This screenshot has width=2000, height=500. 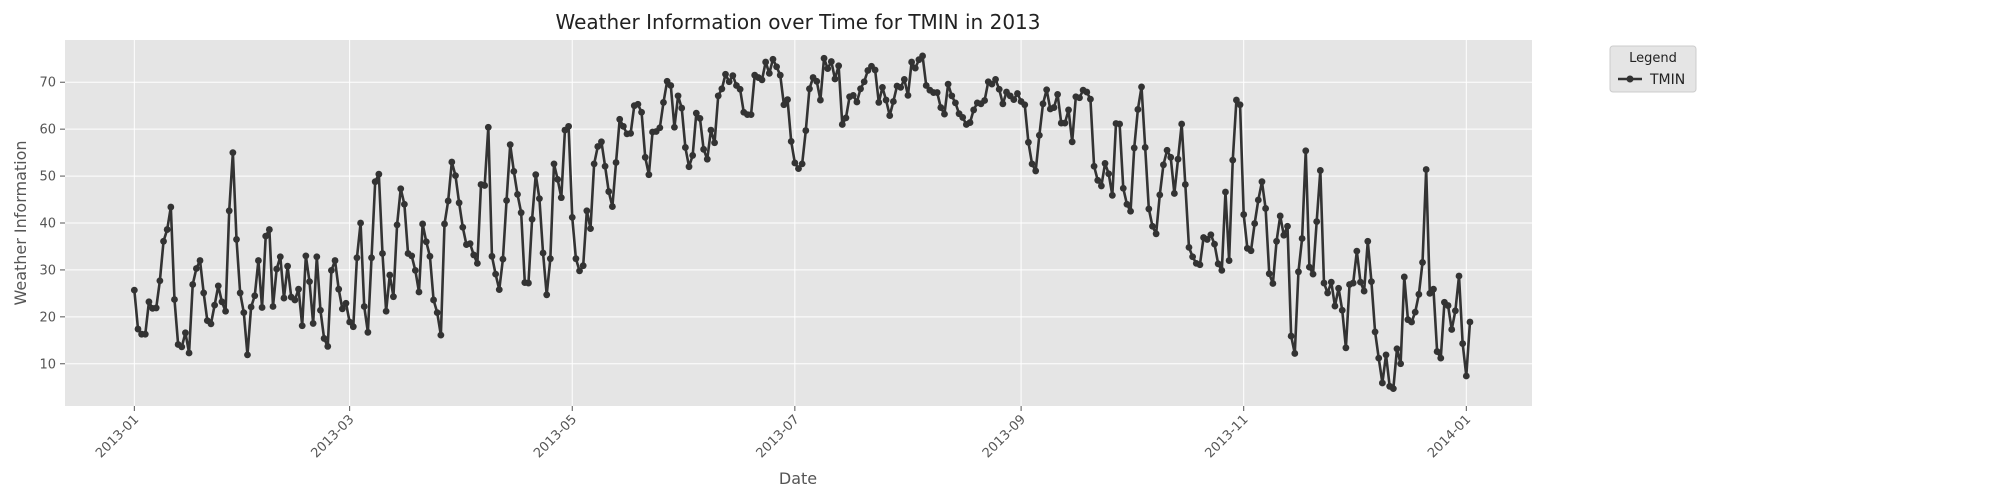 I want to click on x-axis-label: Date, so click(x=798, y=478).